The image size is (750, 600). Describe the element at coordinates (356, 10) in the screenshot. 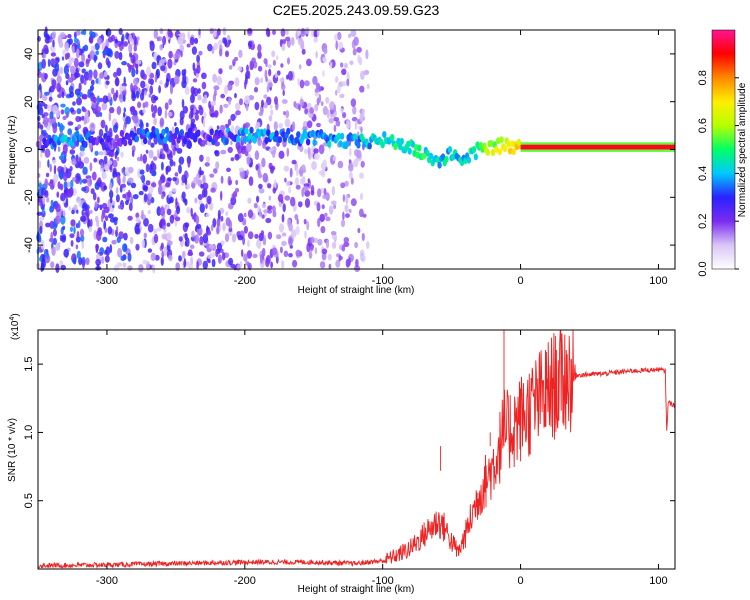

I see `figure-title: C2E5.2025.243.09.59.G23` at that location.